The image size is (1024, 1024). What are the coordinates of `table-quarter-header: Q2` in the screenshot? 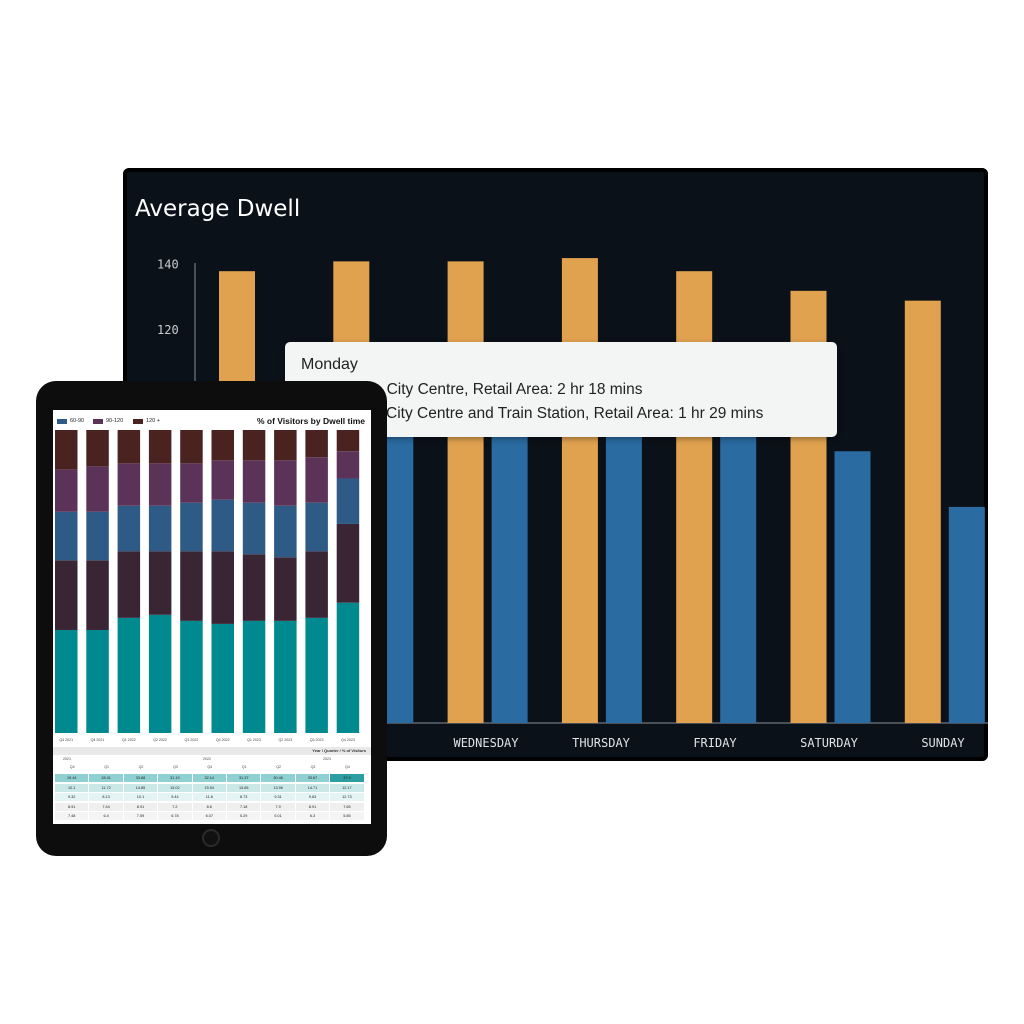 It's located at (278, 767).